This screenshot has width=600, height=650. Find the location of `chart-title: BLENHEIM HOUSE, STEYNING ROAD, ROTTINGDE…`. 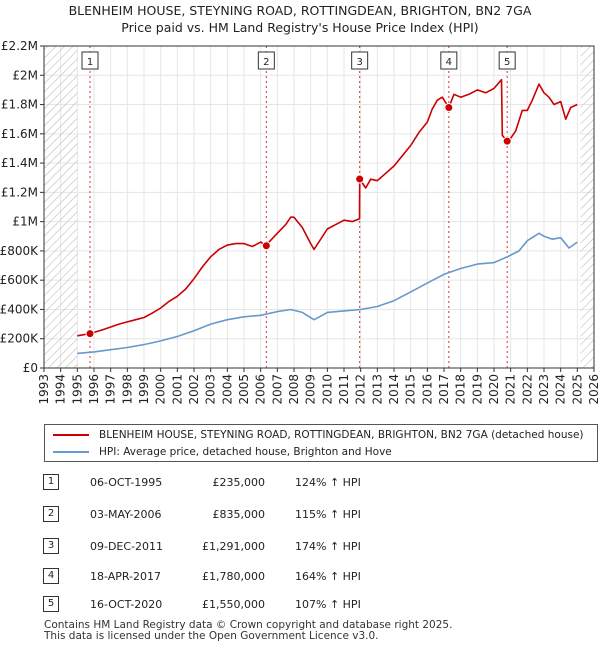

chart-title: BLENHEIM HOUSE, STEYNING ROAD, ROTTINGDE… is located at coordinates (300, 19).